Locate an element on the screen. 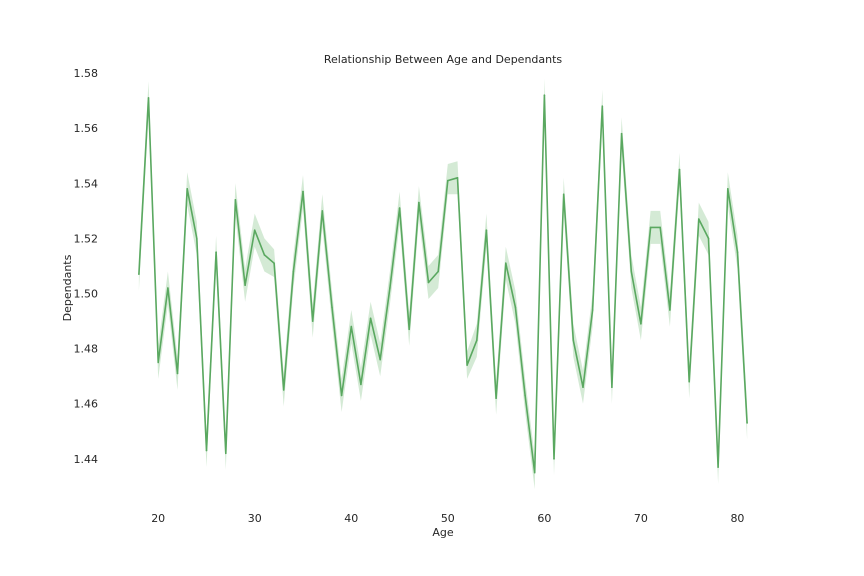 The width and height of the screenshot is (864, 576). x-tick-label: 30 is located at coordinates (255, 518).